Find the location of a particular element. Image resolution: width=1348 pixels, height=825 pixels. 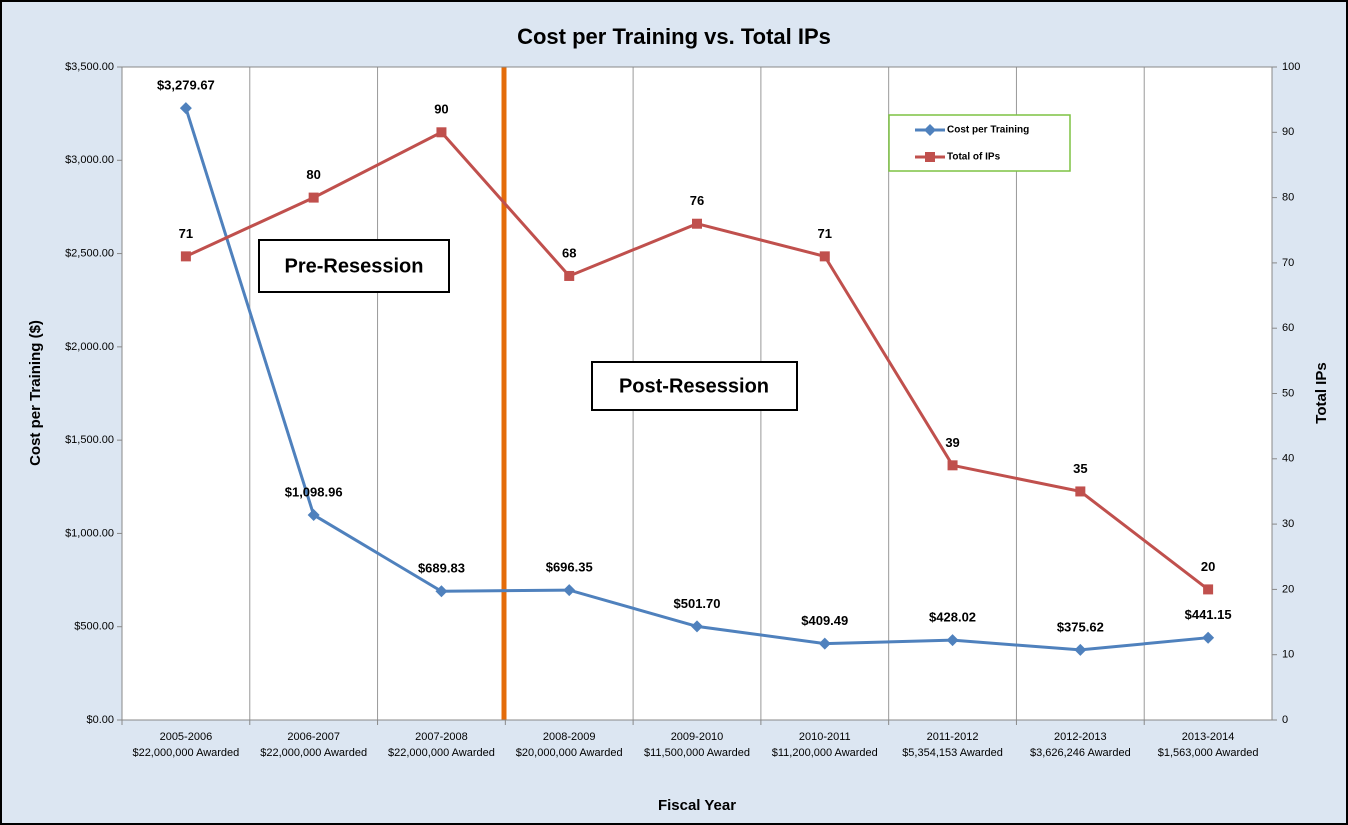

y2-tick-label: 60 is located at coordinates (1288, 328).